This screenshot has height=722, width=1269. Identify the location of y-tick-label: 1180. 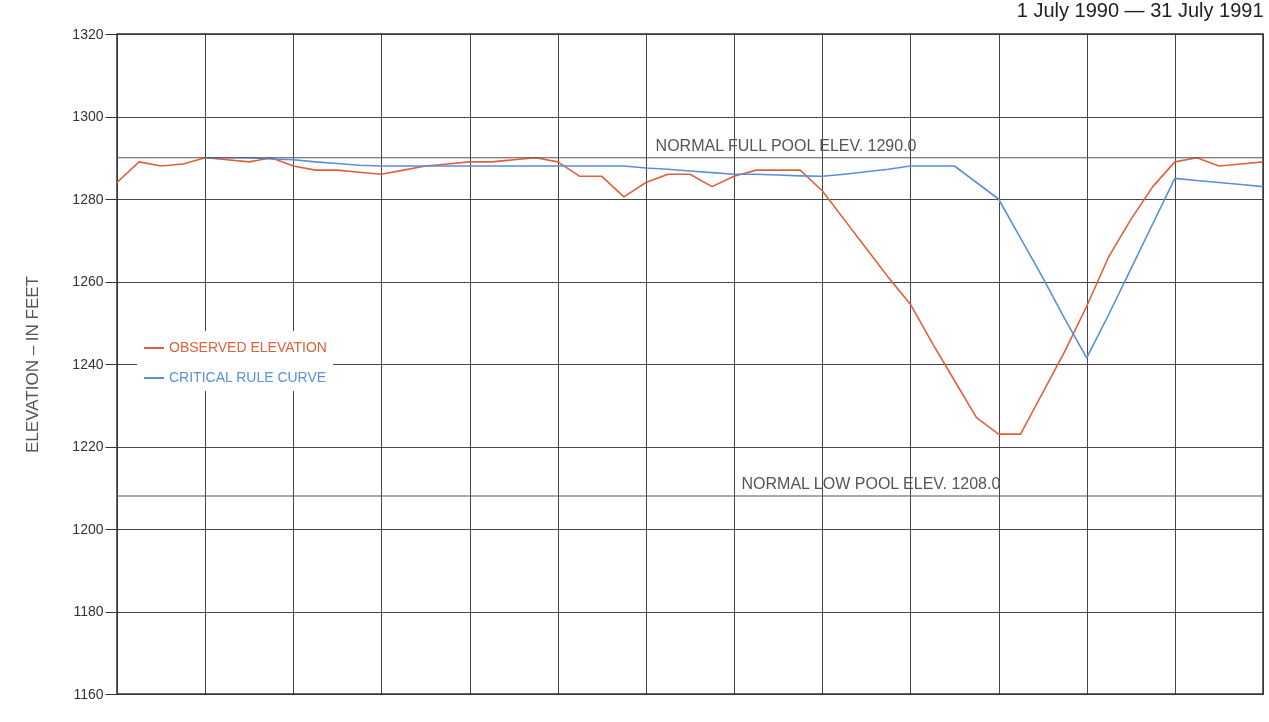
(88, 611).